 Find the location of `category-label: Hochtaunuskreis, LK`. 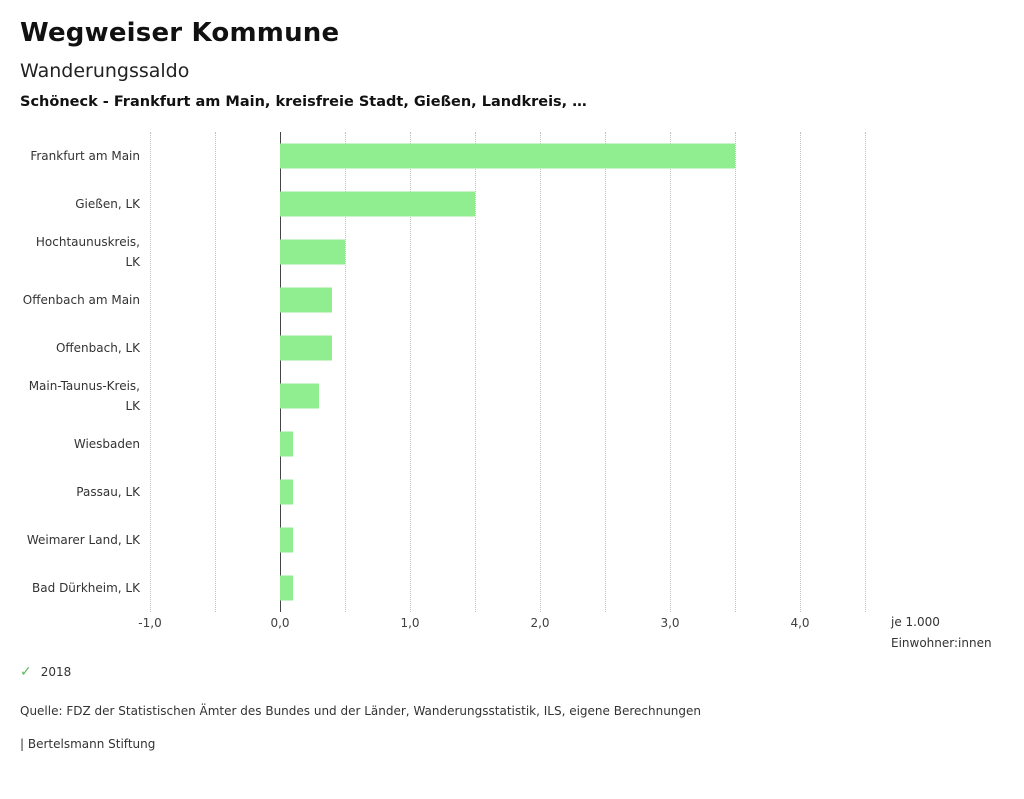

category-label: Hochtaunuskreis, LK is located at coordinates (87, 252).